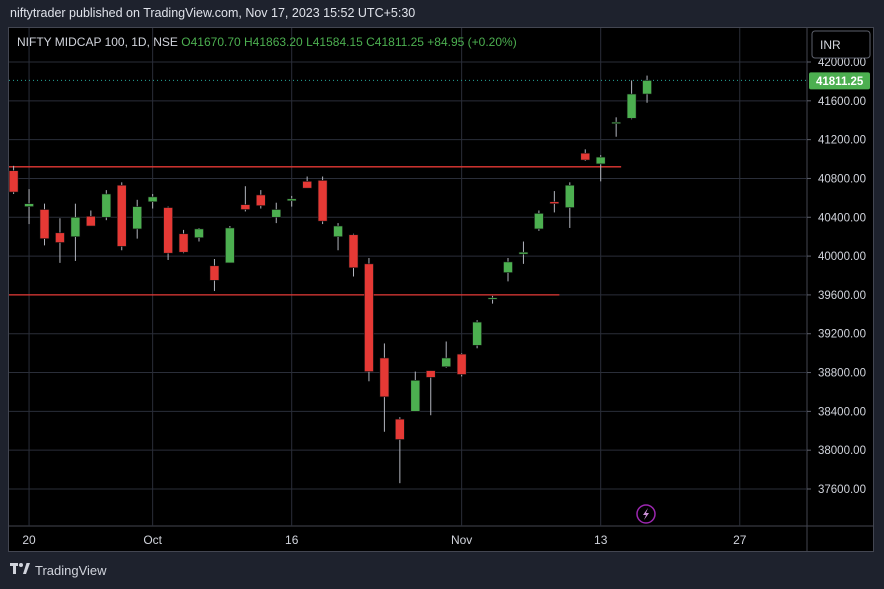 The width and height of the screenshot is (884, 589). I want to click on currency-label: INR, so click(830, 45).